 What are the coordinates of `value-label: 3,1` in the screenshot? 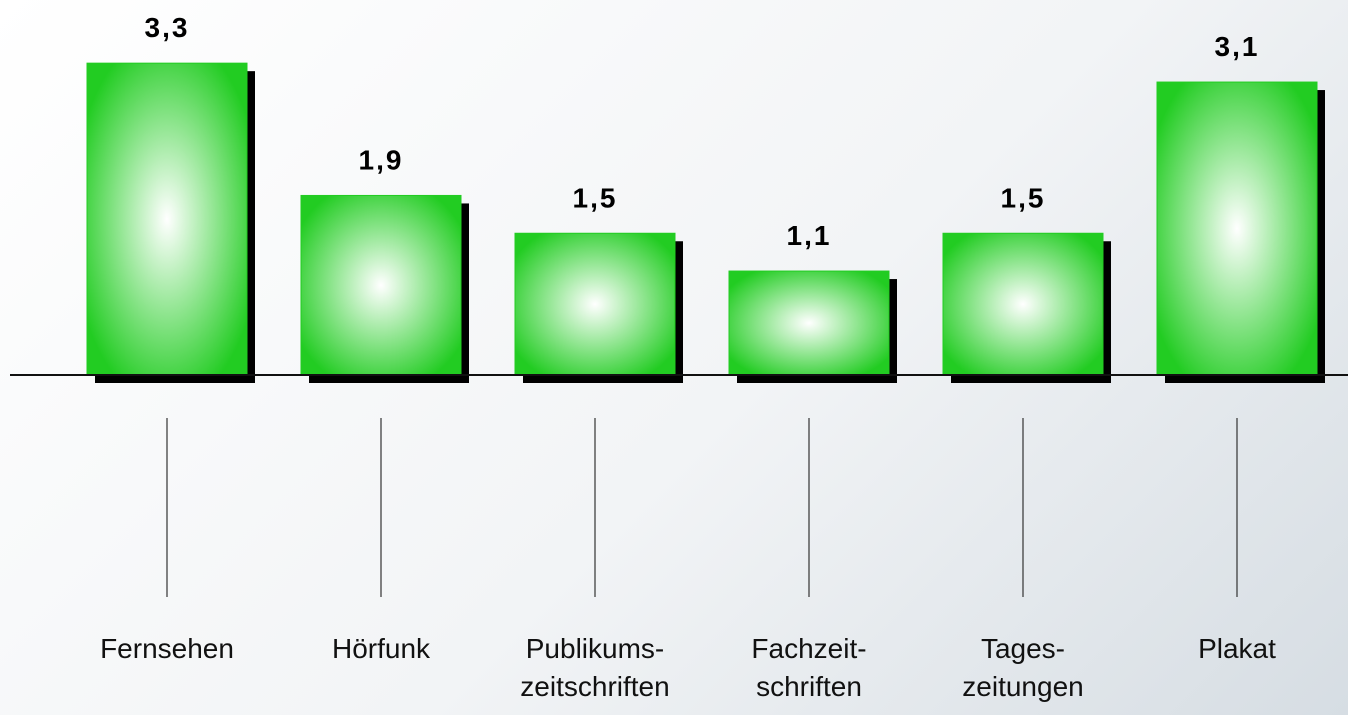 It's located at (1237, 46).